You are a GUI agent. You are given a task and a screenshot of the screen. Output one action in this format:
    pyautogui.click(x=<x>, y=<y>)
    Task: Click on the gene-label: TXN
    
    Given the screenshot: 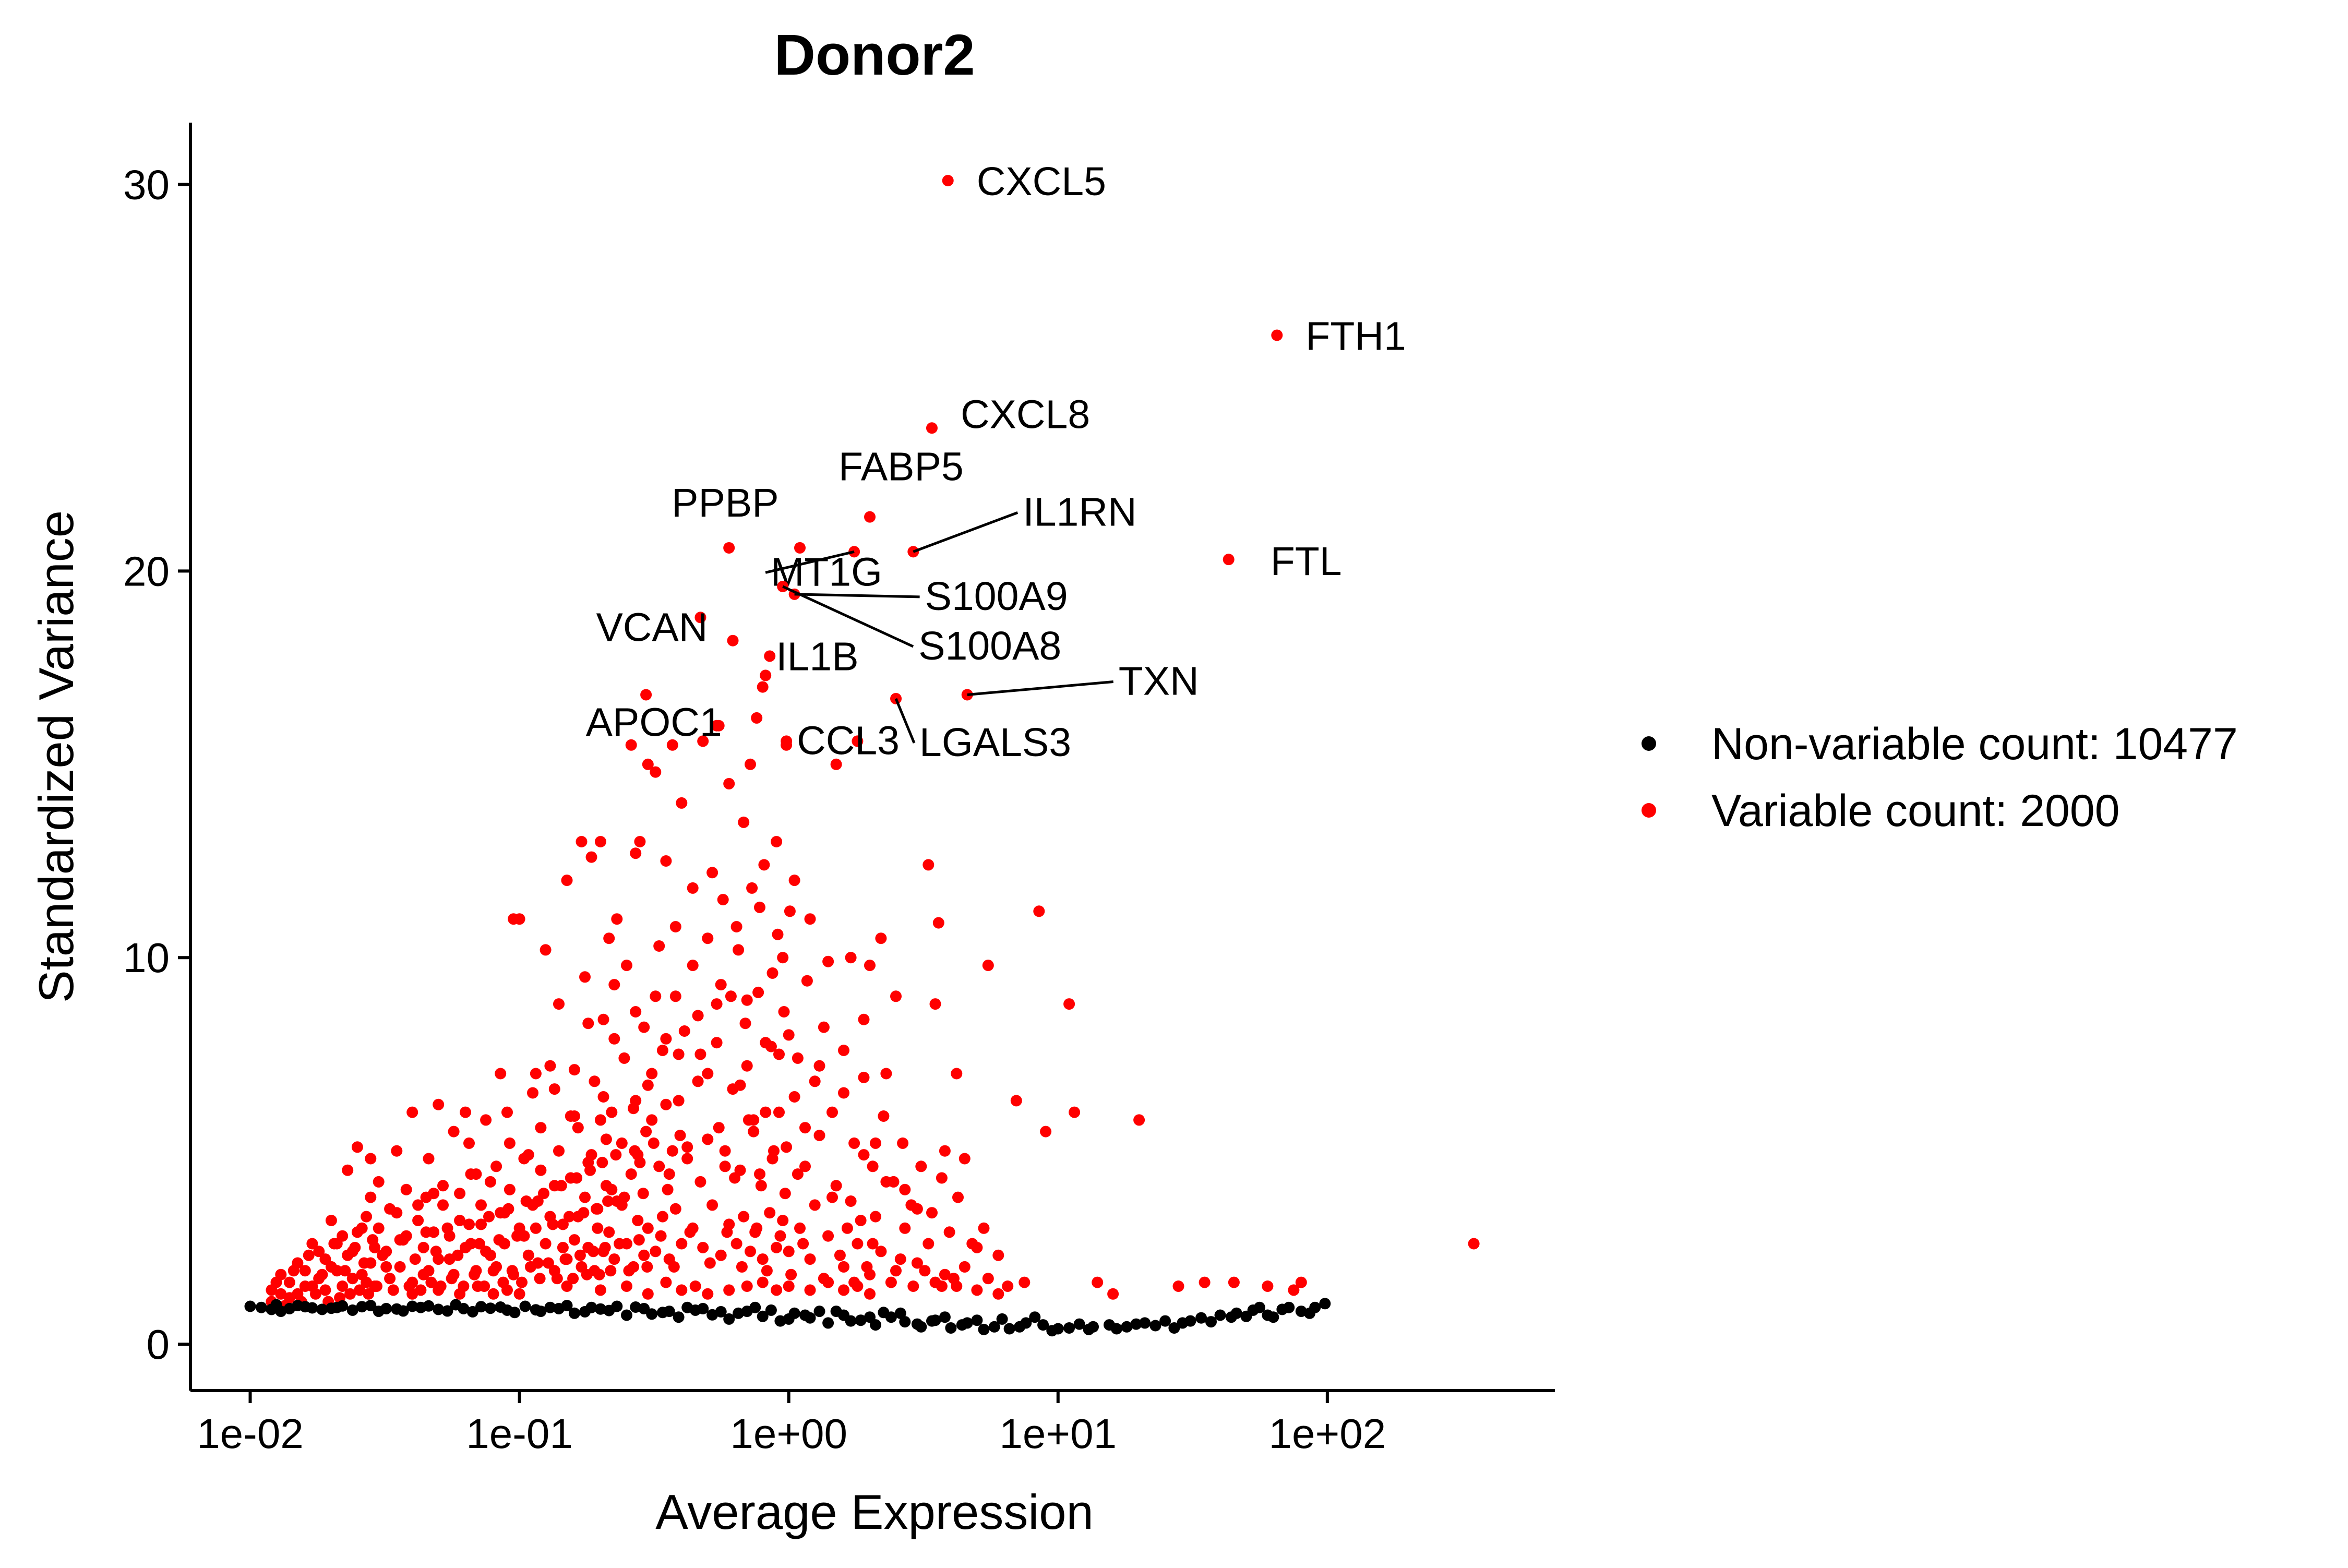 What is the action you would take?
    pyautogui.click(x=1159, y=681)
    